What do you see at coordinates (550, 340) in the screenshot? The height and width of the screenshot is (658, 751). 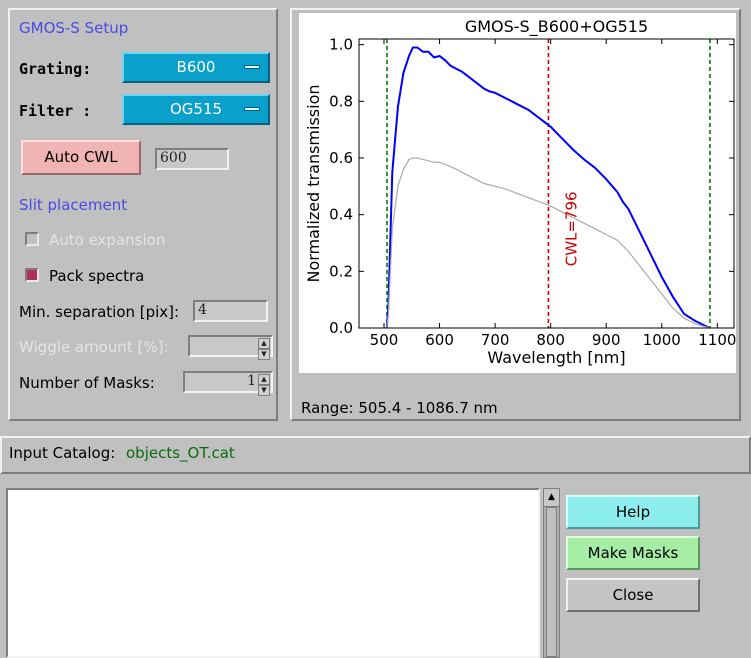 I see `x-tick-label: 800` at bounding box center [550, 340].